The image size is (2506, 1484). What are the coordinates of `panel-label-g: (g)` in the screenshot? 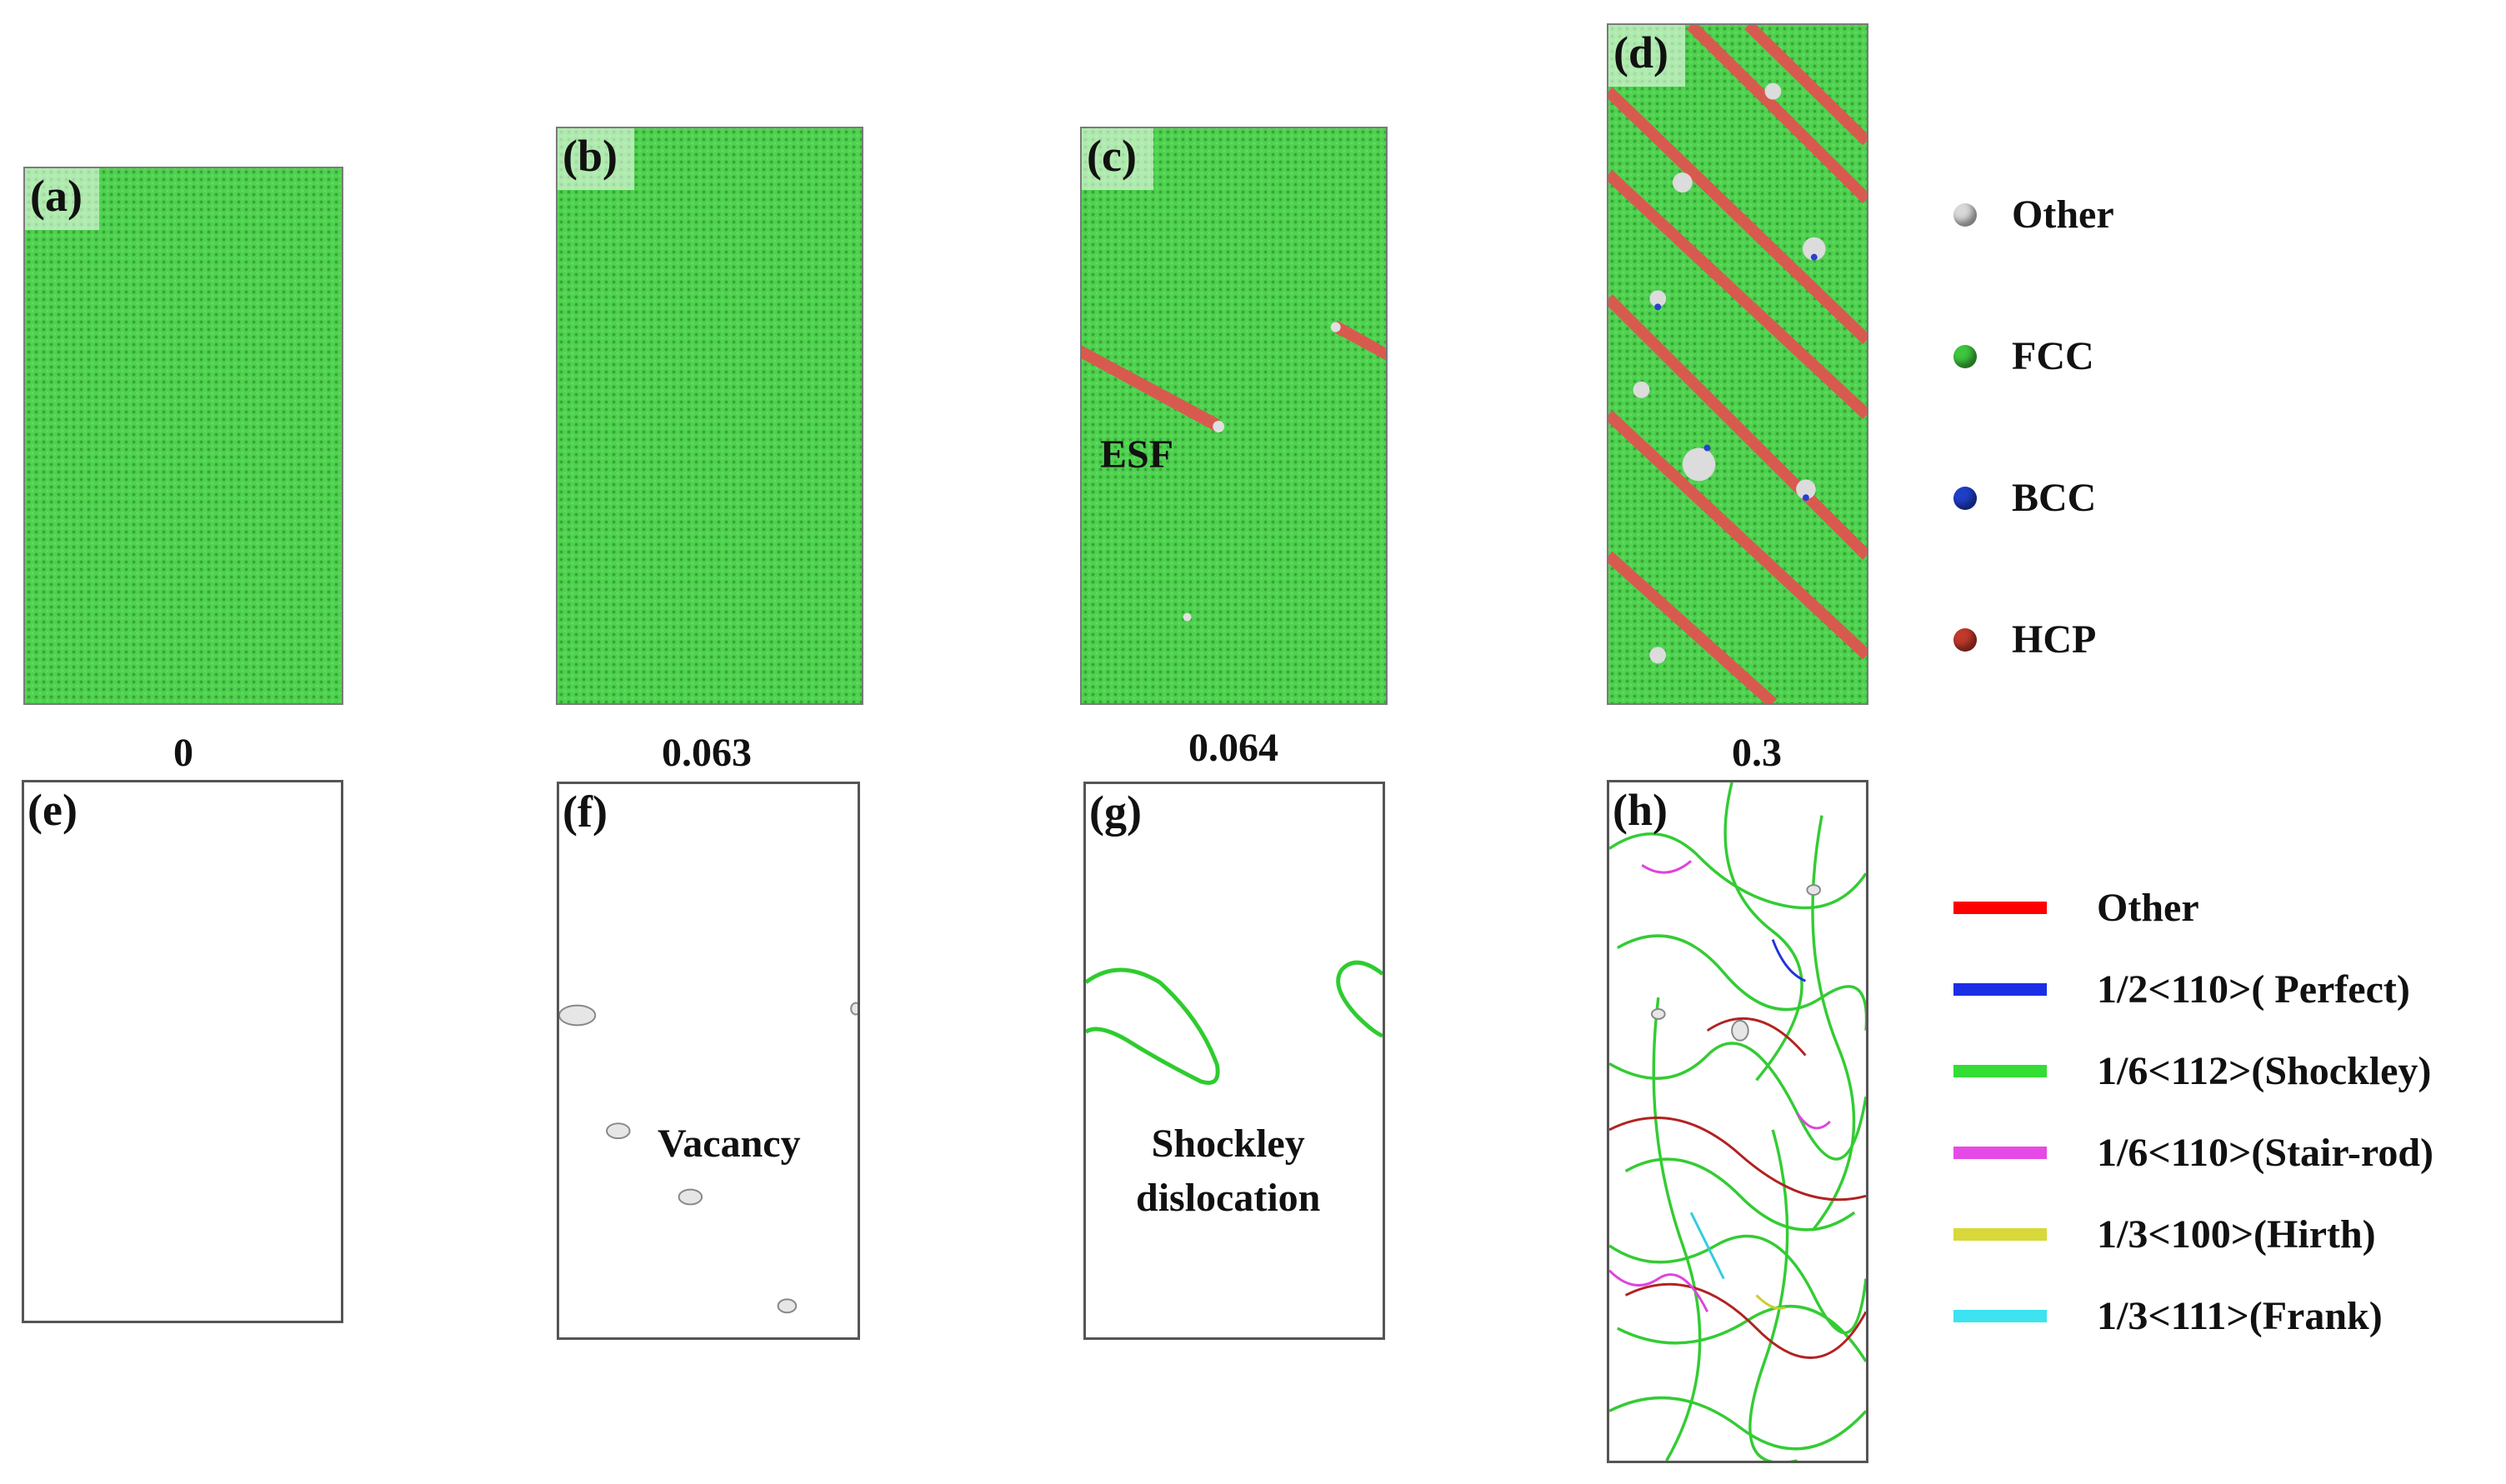 It's located at (1115, 812).